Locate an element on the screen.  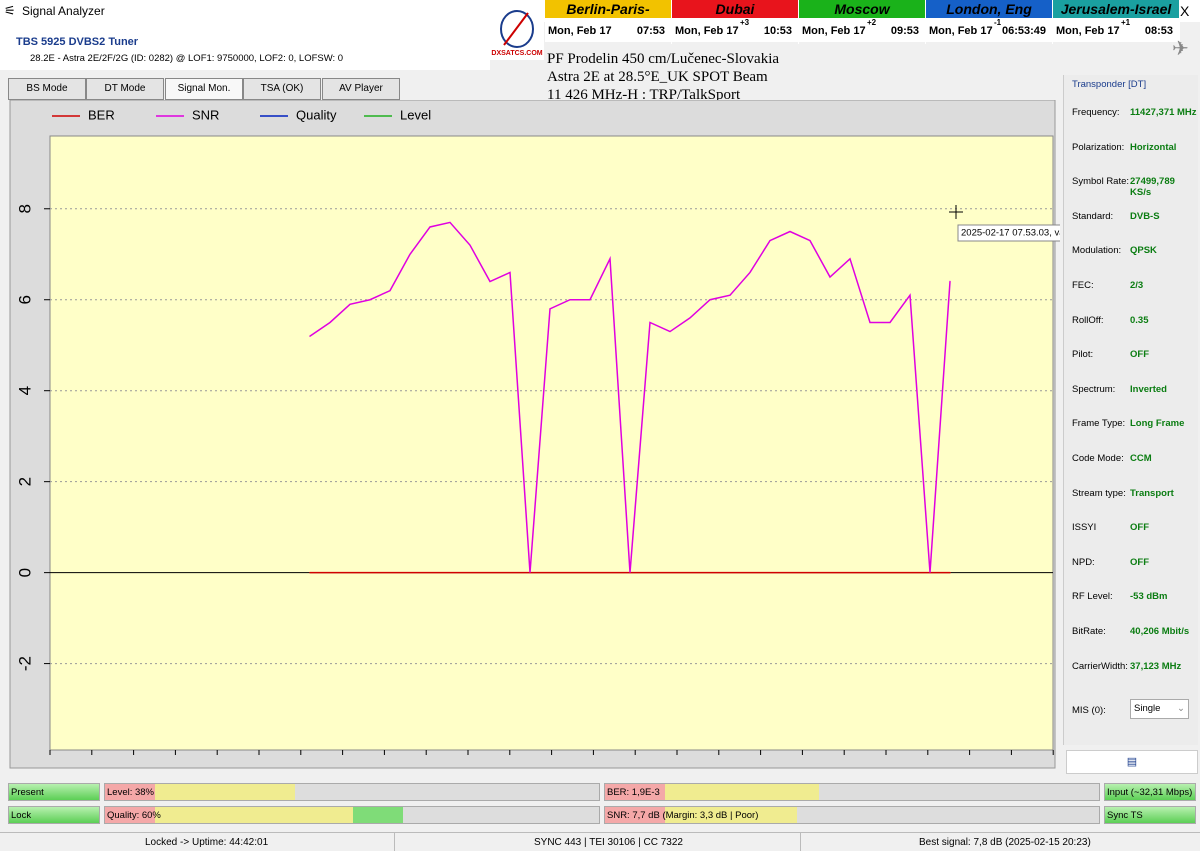
clock: Dubai Mon, Feb 17 +3 10:53 is located at coordinates (735, 22).